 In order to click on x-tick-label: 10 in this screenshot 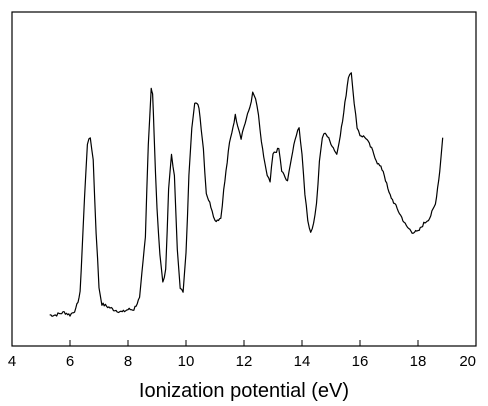, I will do `click(186, 361)`.